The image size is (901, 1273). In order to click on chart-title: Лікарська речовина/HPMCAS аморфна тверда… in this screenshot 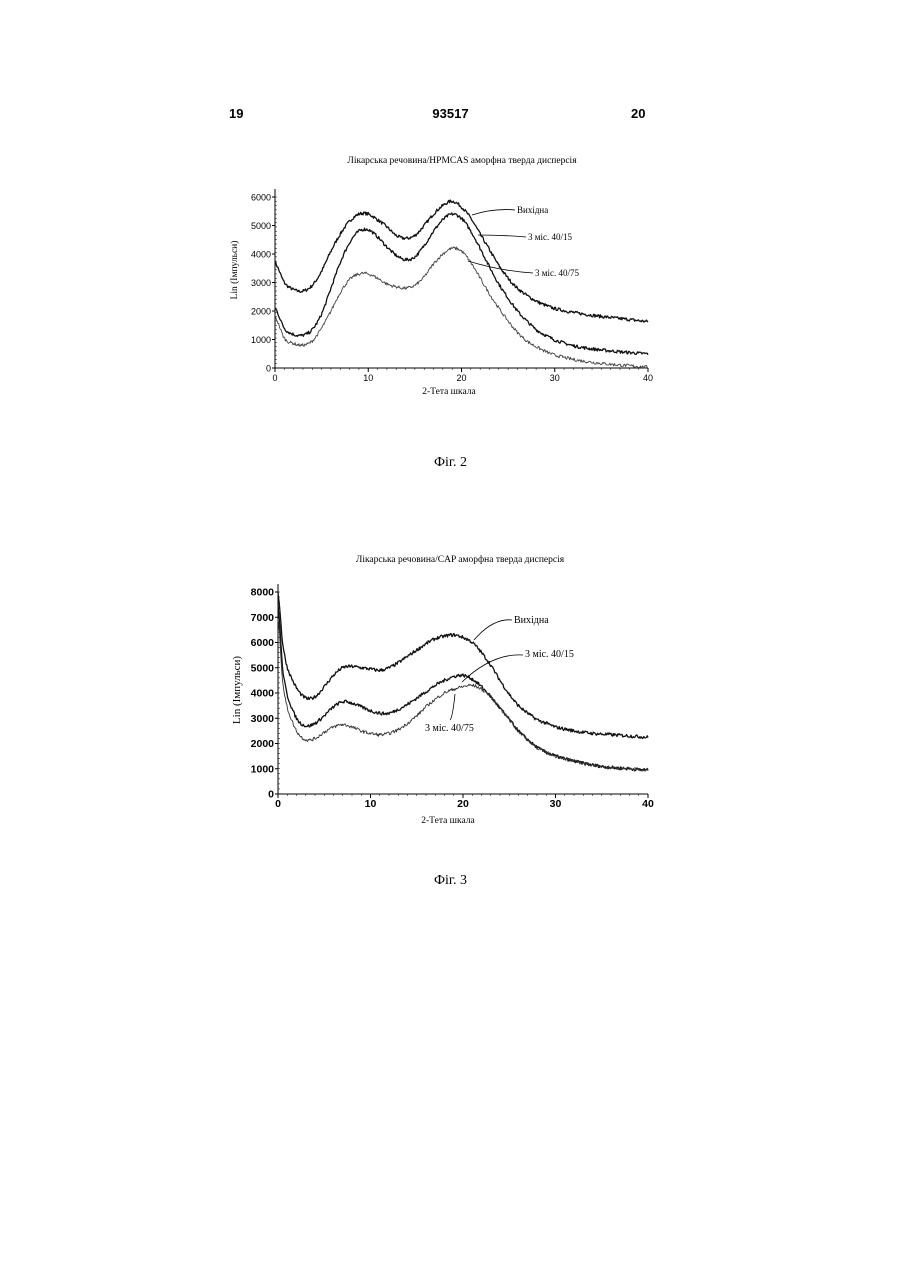, I will do `click(462, 160)`.